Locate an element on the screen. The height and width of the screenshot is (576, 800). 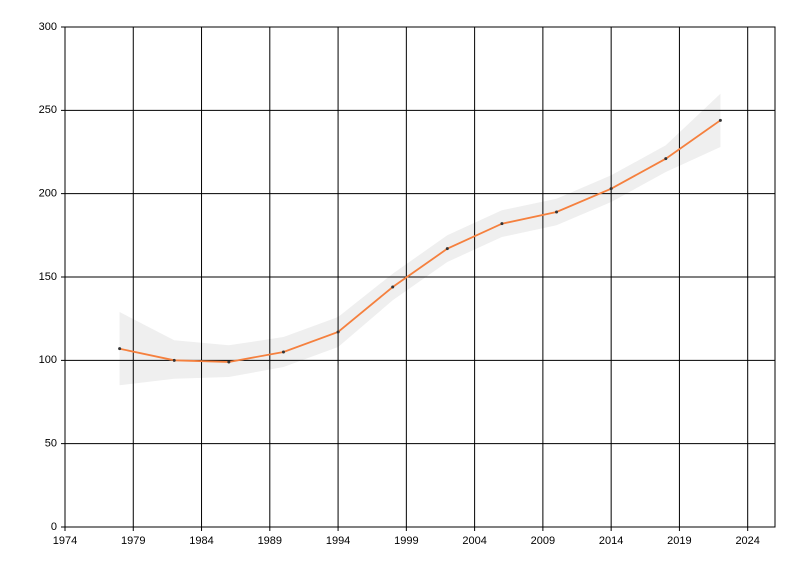
x-tick-label: 2024 is located at coordinates (747, 541).